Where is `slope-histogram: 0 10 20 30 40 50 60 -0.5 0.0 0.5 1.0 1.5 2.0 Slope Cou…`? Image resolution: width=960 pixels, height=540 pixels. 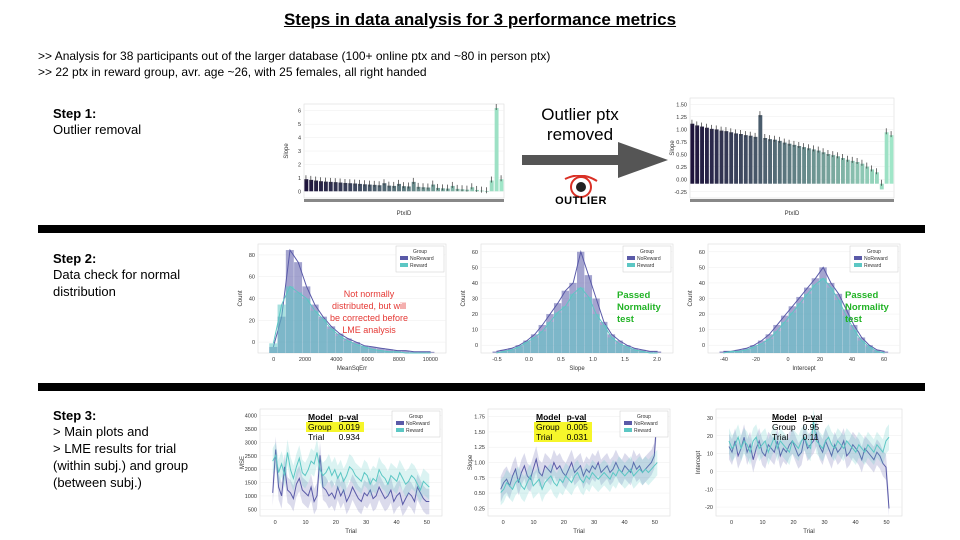
slope-histogram: 0 10 20 30 40 50 60 -0.5 0.0 0.5 1.0 1.5 2.0 Slope Cou… is located at coordinates (568, 307).